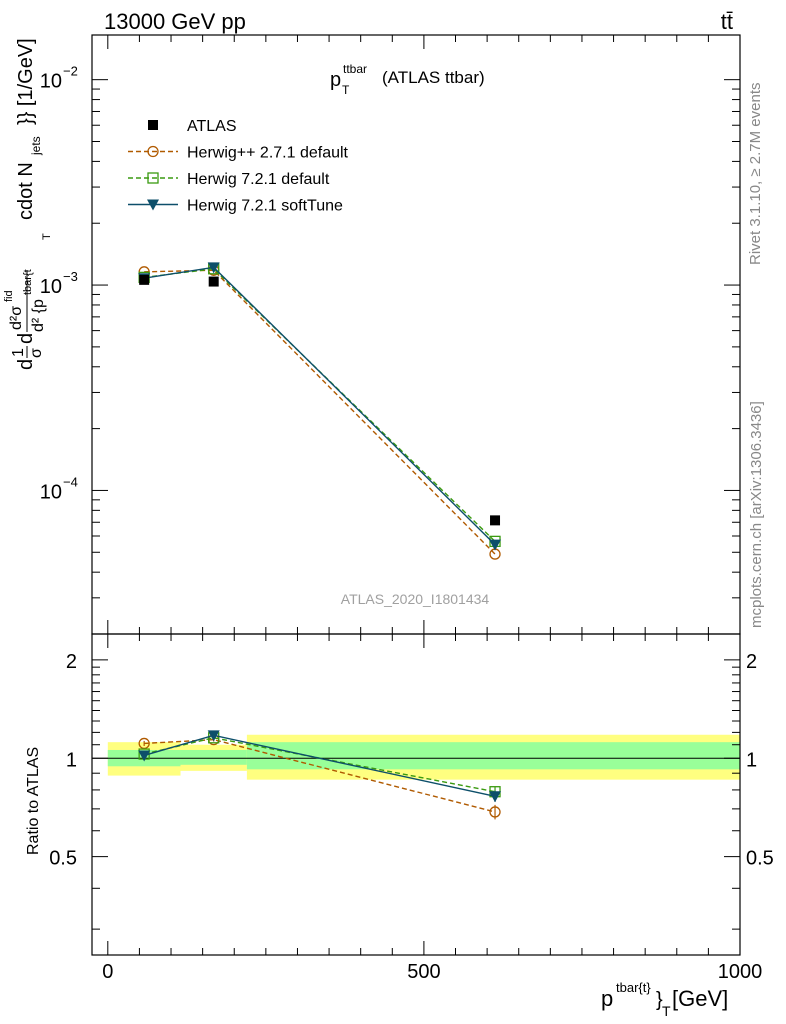 The image size is (786, 1024). I want to click on x-axis-label: p tbar{t} } T [GeV], so click(664, 999).